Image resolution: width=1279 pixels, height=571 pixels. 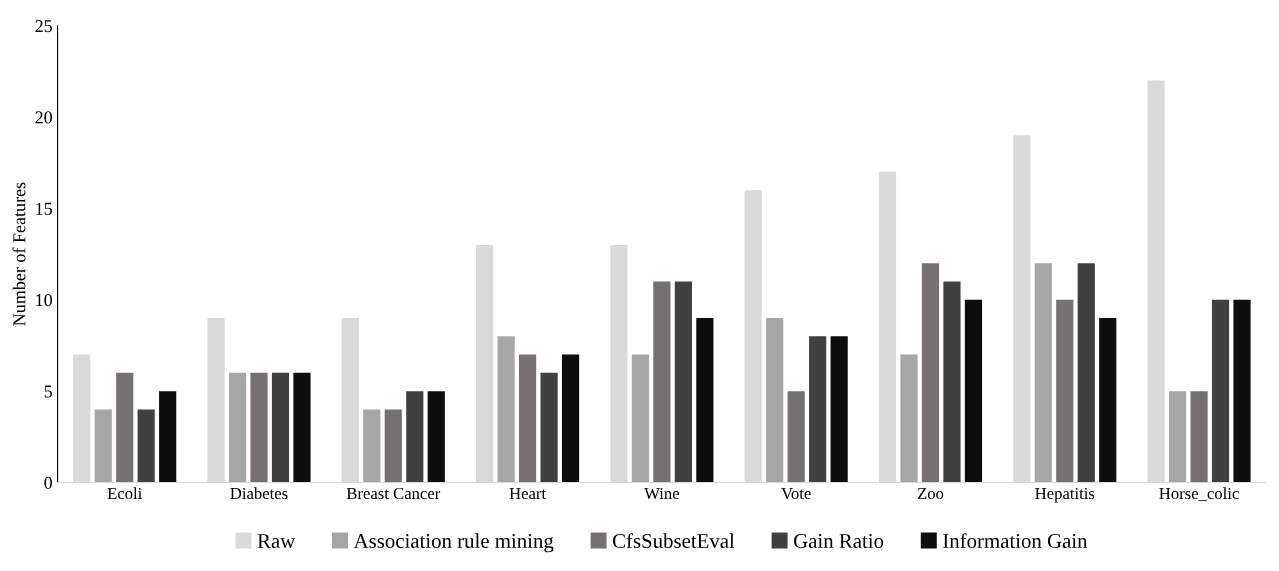 What do you see at coordinates (527, 494) in the screenshot?
I see `x-tick-label: Heart` at bounding box center [527, 494].